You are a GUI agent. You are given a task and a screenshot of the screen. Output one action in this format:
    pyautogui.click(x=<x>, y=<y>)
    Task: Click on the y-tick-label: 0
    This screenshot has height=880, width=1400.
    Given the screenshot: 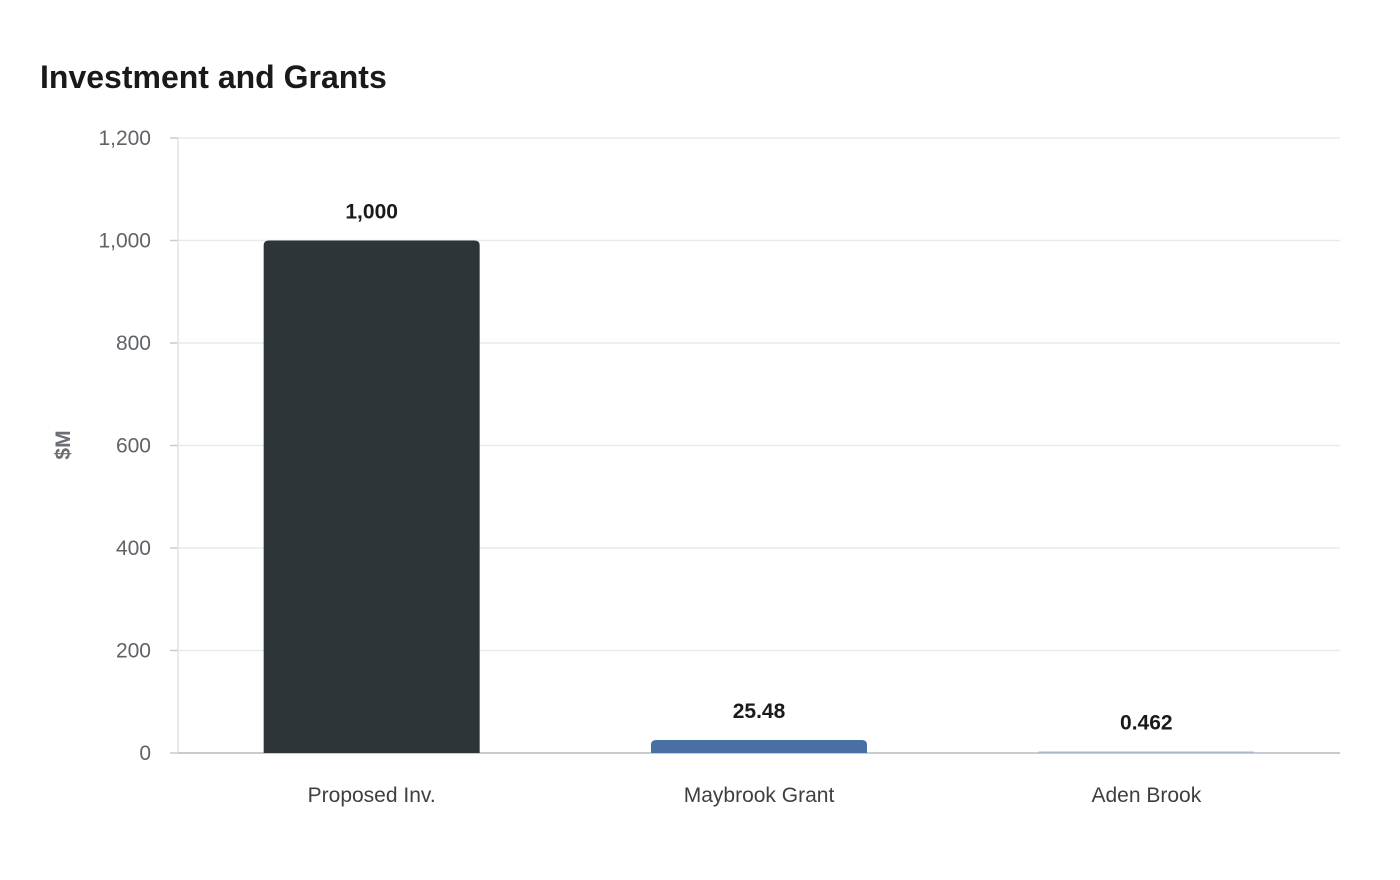 What is the action you would take?
    pyautogui.click(x=145, y=753)
    